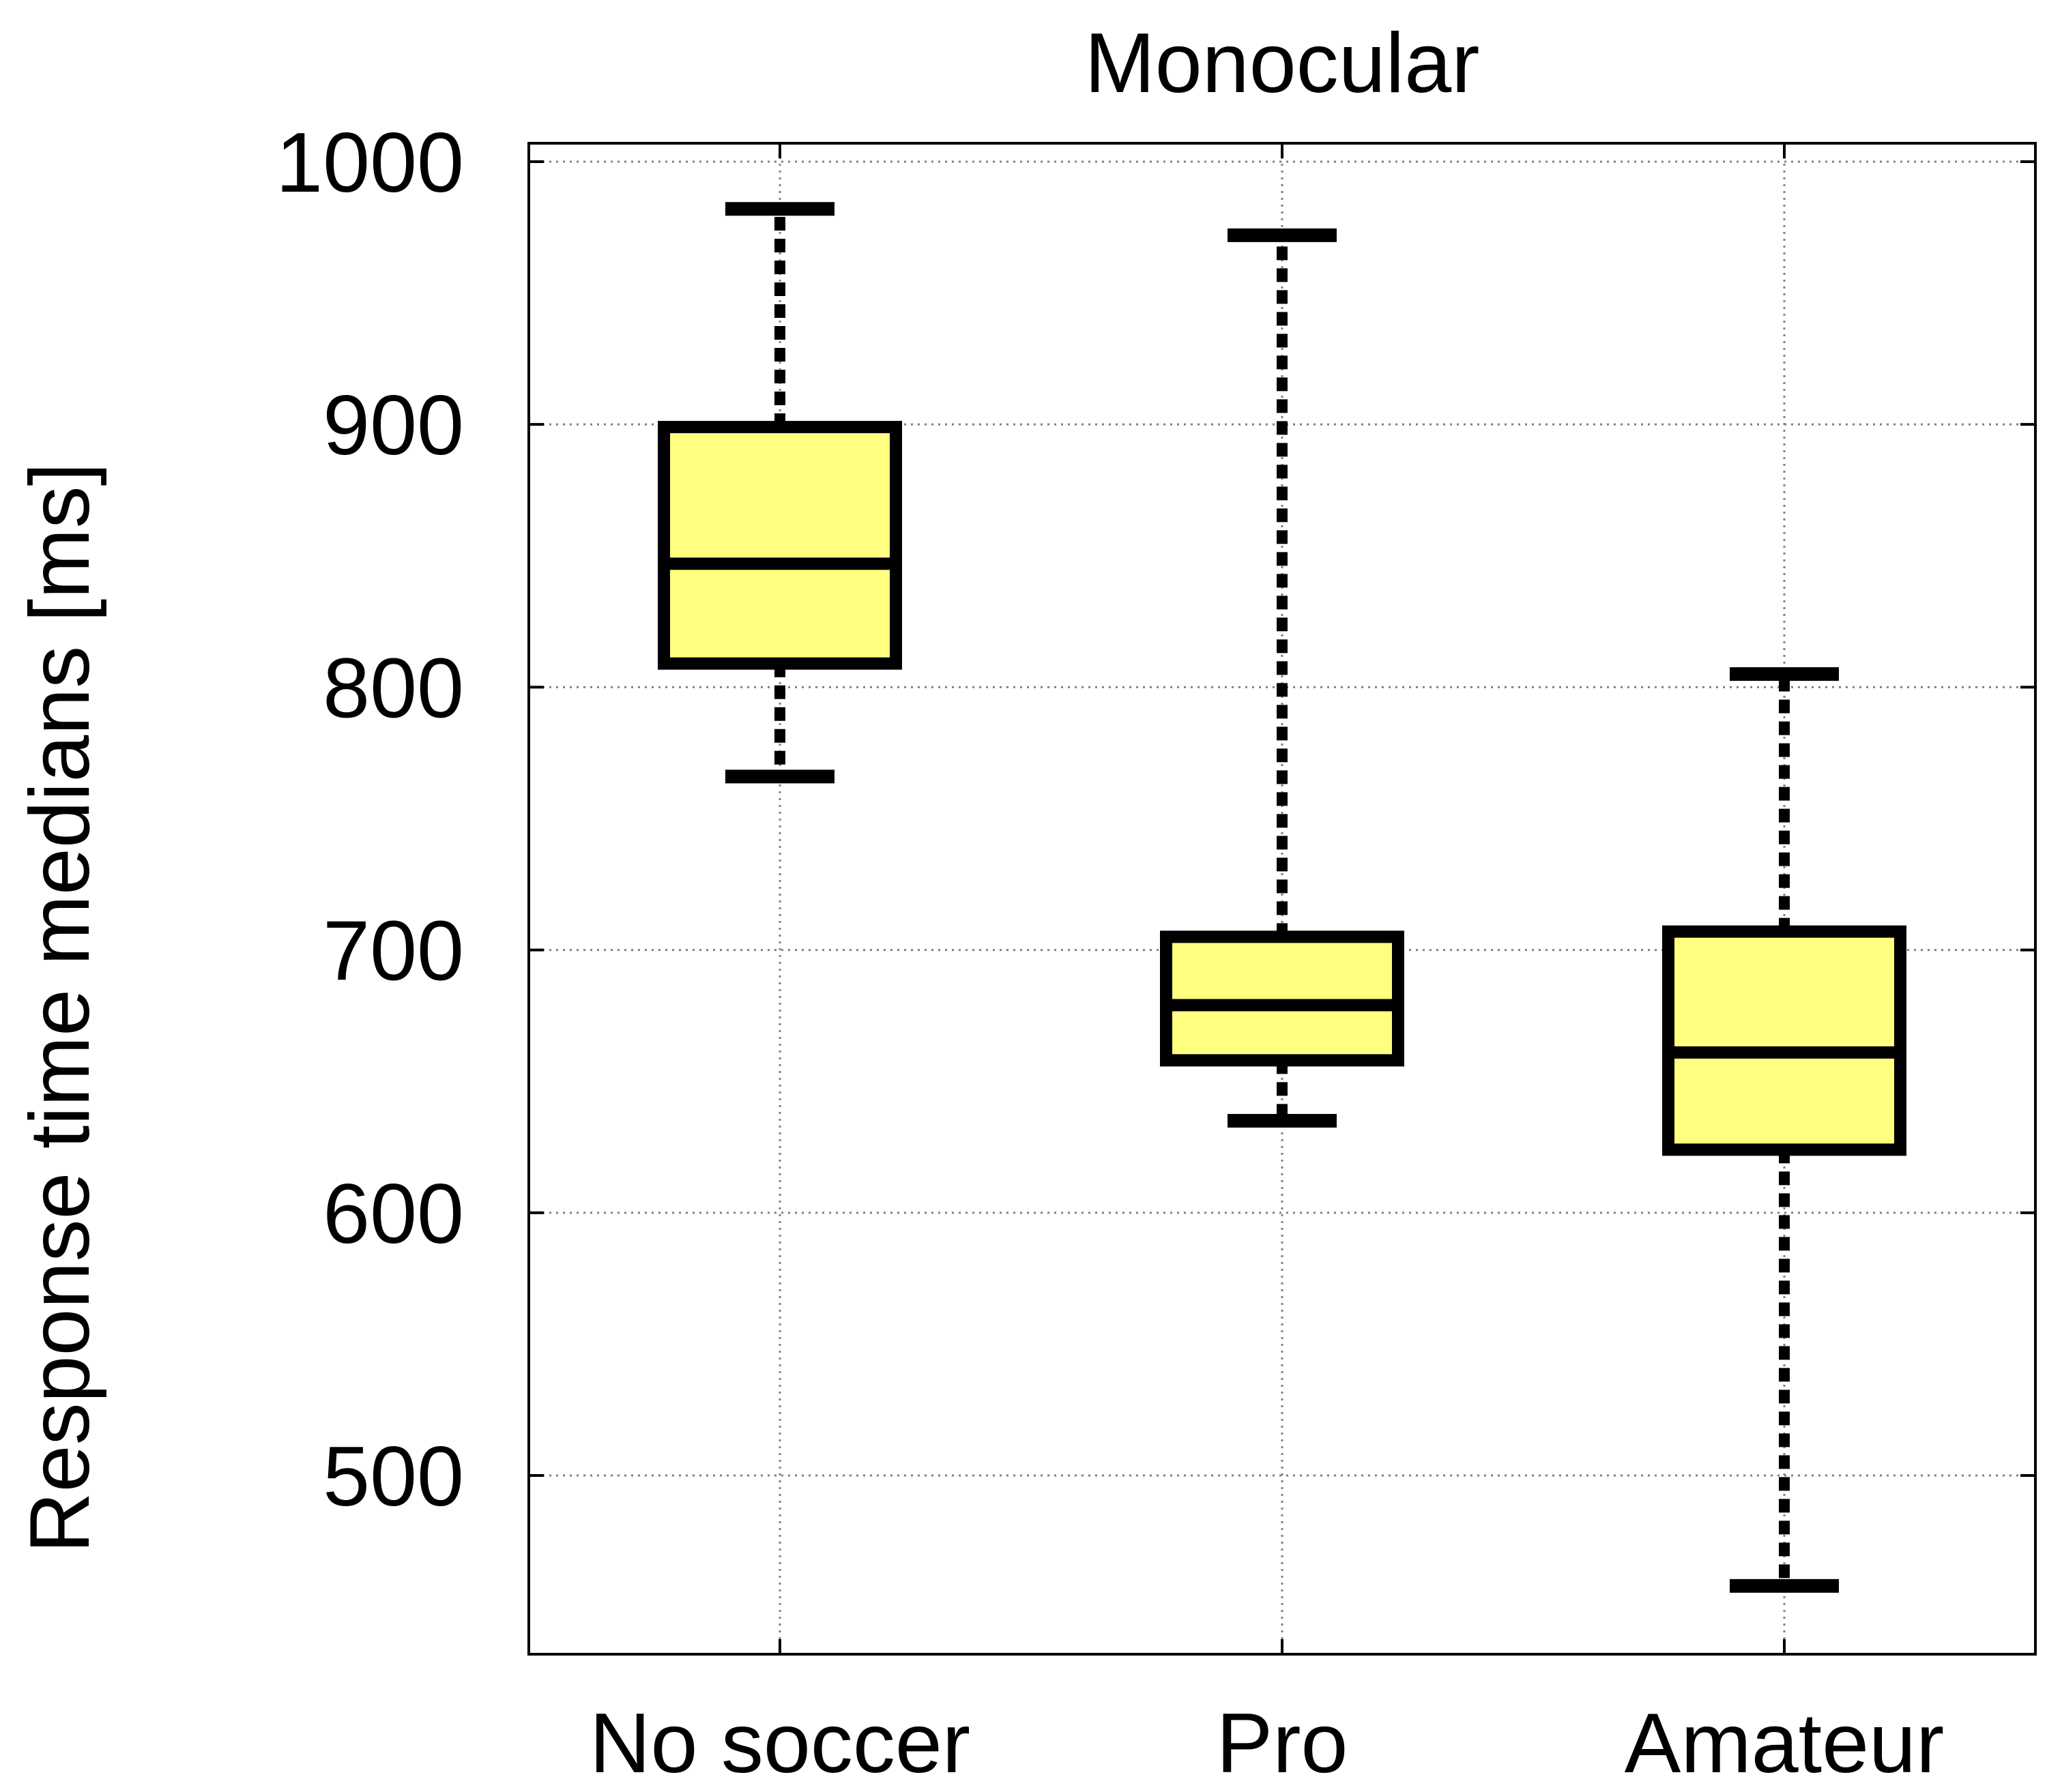 The width and height of the screenshot is (2047, 1792). Describe the element at coordinates (393, 688) in the screenshot. I see `y-tick-label-800: 800` at that location.